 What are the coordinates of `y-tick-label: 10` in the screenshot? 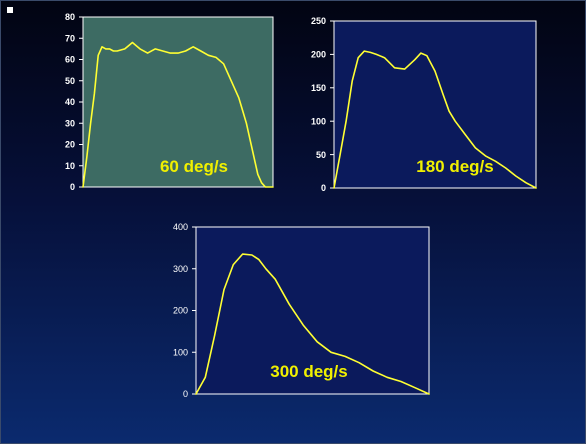 It's located at (70, 166).